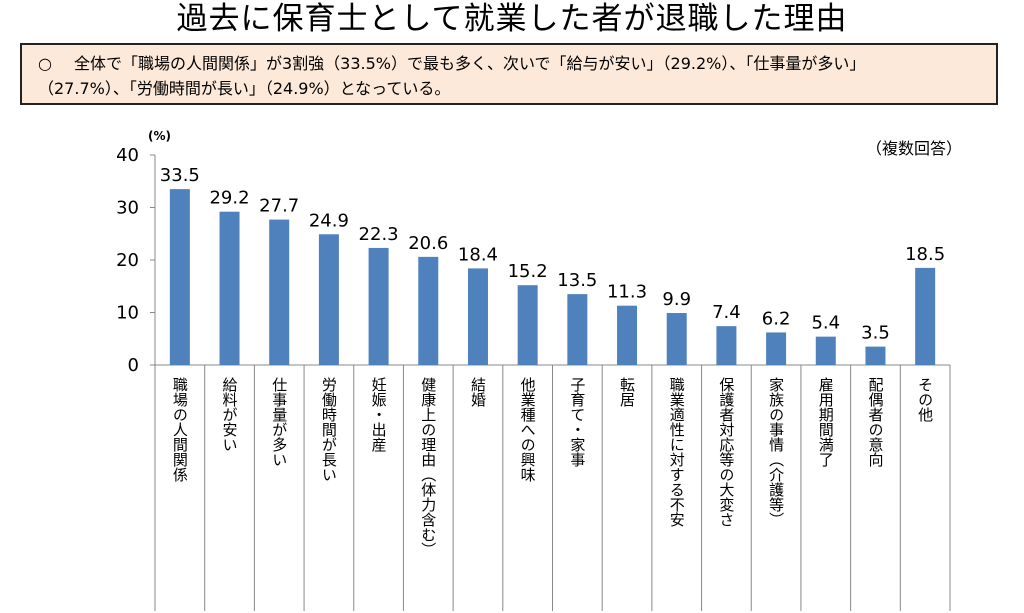 The height and width of the screenshot is (613, 1024). Describe the element at coordinates (478, 392) in the screenshot. I see `category-label: 結婚` at that location.